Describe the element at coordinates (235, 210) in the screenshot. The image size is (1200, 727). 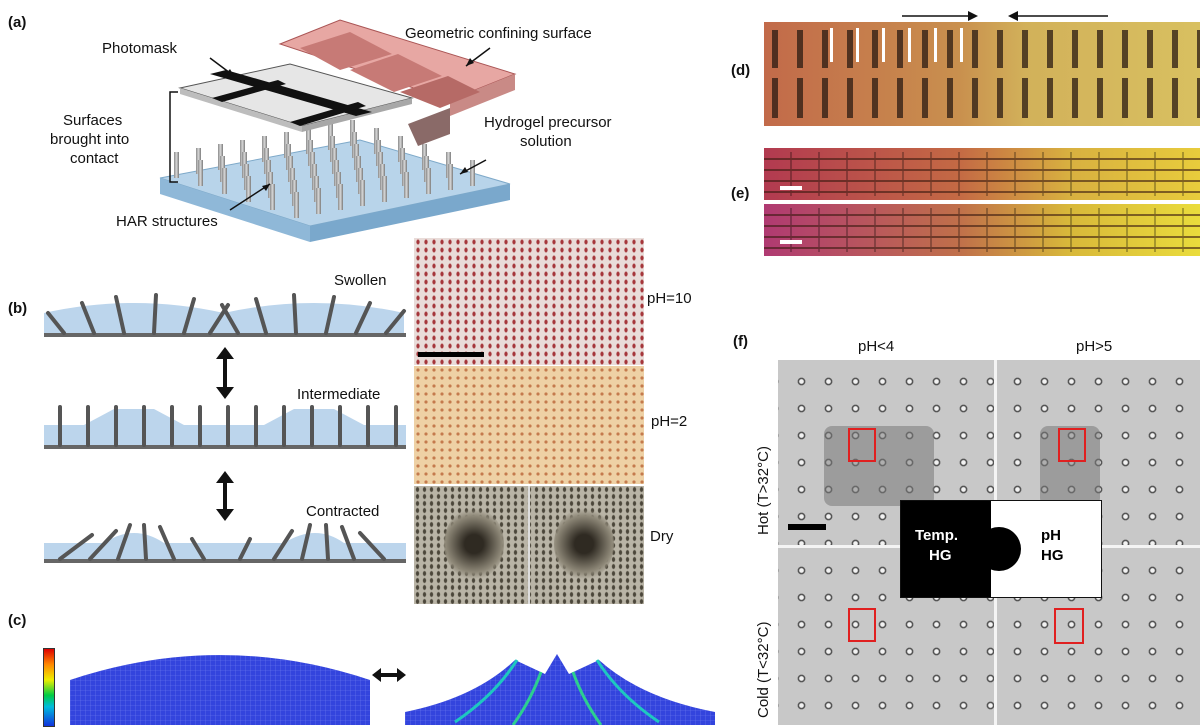
I see `substrate-front` at that location.